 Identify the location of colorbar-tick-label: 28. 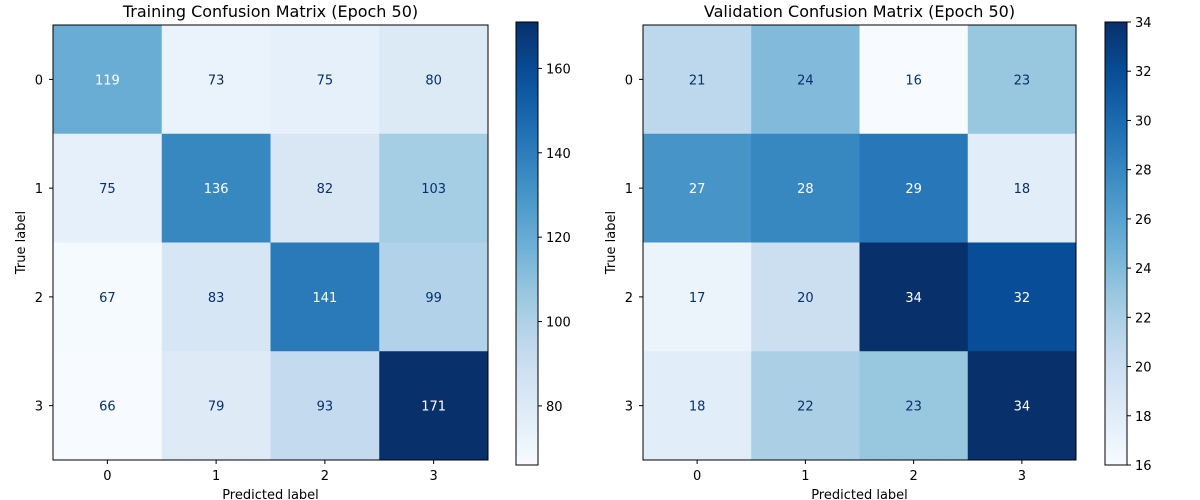
(1143, 171).